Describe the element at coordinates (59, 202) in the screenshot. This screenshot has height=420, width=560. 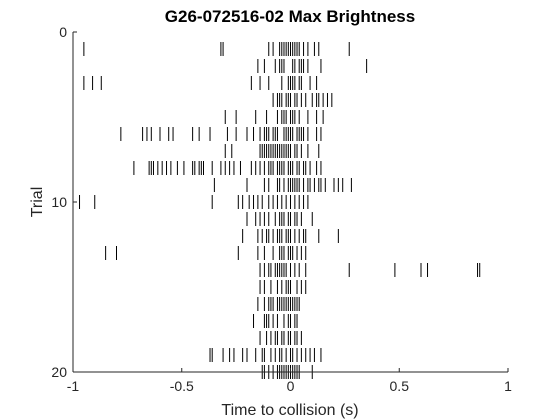
I see `y-tick-label: 10` at that location.